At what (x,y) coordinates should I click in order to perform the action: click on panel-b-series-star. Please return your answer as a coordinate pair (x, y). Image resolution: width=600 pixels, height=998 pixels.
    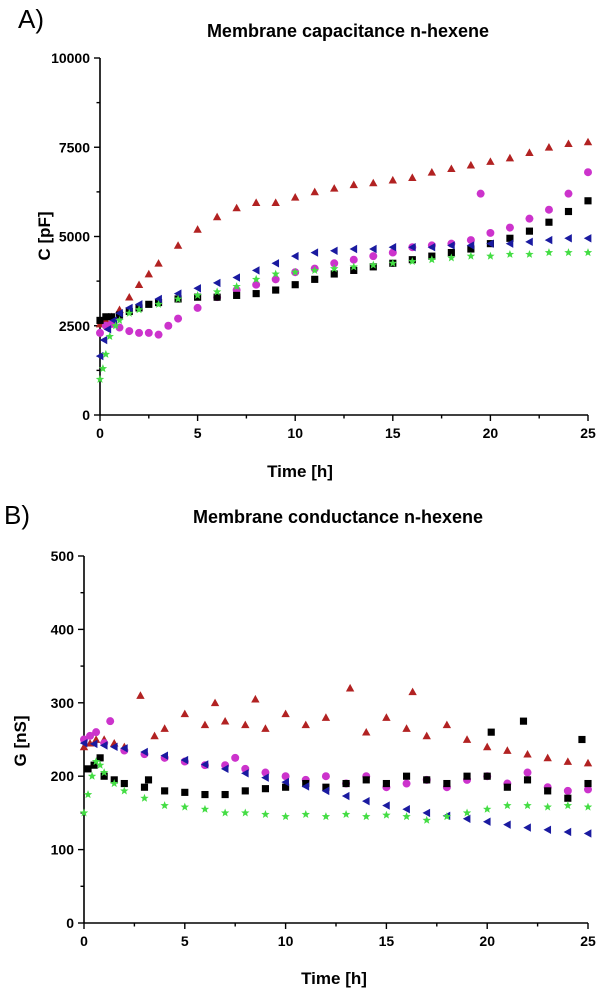
    Looking at the image, I should click on (336, 790).